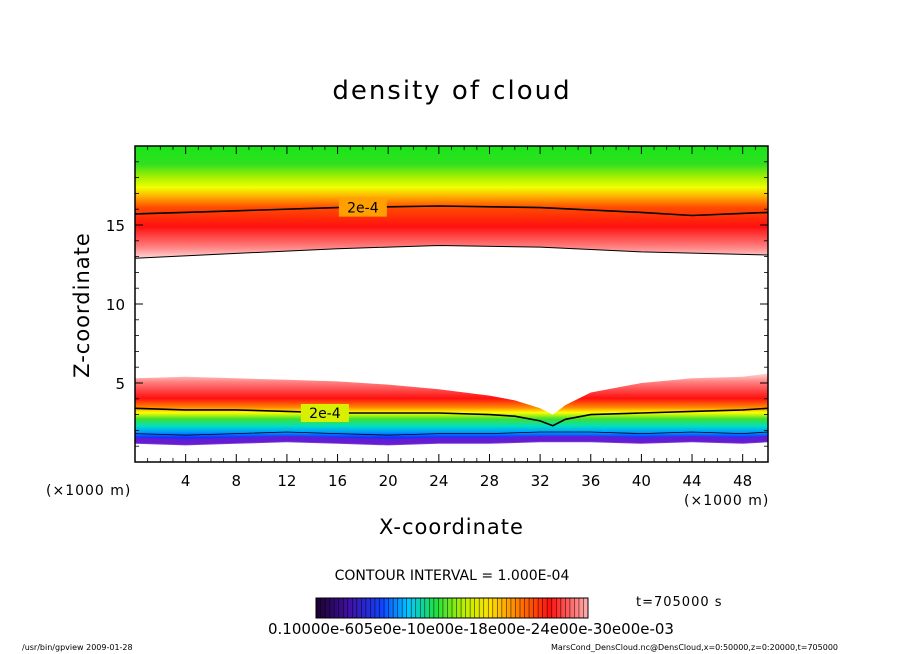 Image resolution: width=904 pixels, height=654 pixels. What do you see at coordinates (237, 481) in the screenshot?
I see `x-tick-label: 8` at bounding box center [237, 481].